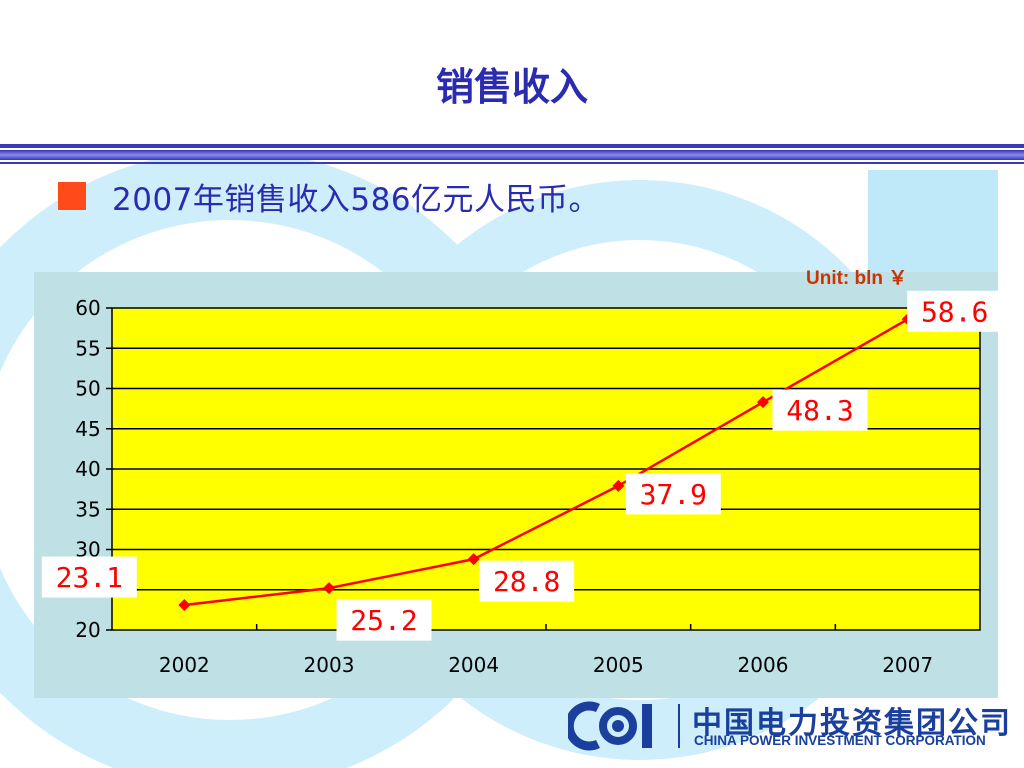 Image resolution: width=1024 pixels, height=768 pixels. What do you see at coordinates (763, 665) in the screenshot?
I see `x-tick-label: 2006` at bounding box center [763, 665].